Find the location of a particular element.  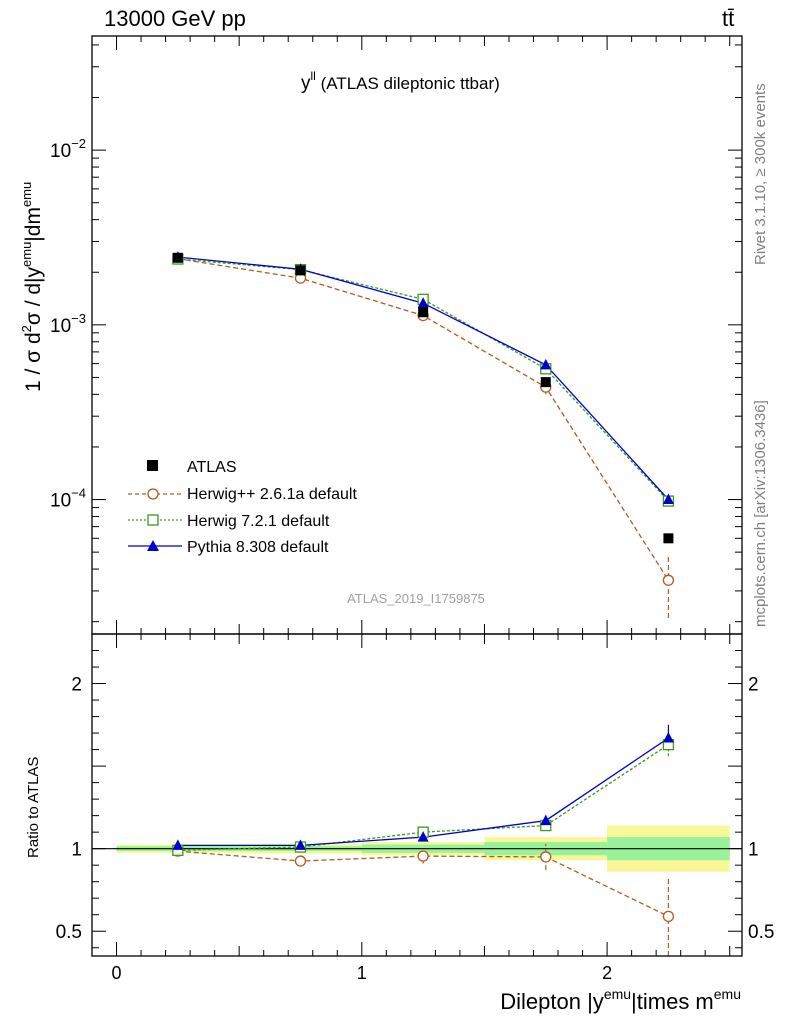

x-tick-label: 2 is located at coordinates (607, 973).